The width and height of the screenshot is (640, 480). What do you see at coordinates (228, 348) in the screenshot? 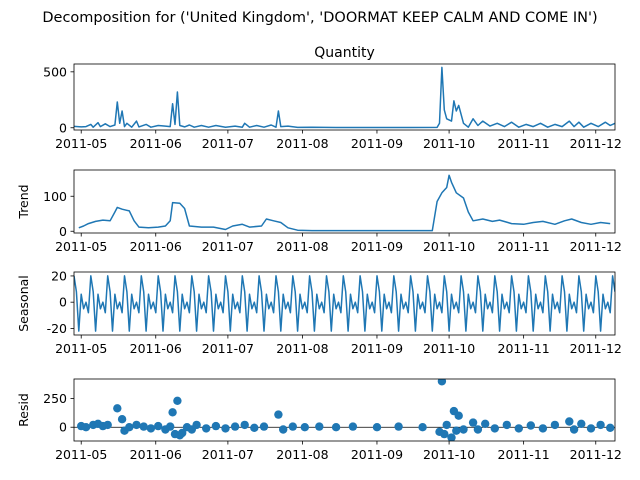
I see `seasonal-xtick-label: 2011-07` at bounding box center [228, 348].